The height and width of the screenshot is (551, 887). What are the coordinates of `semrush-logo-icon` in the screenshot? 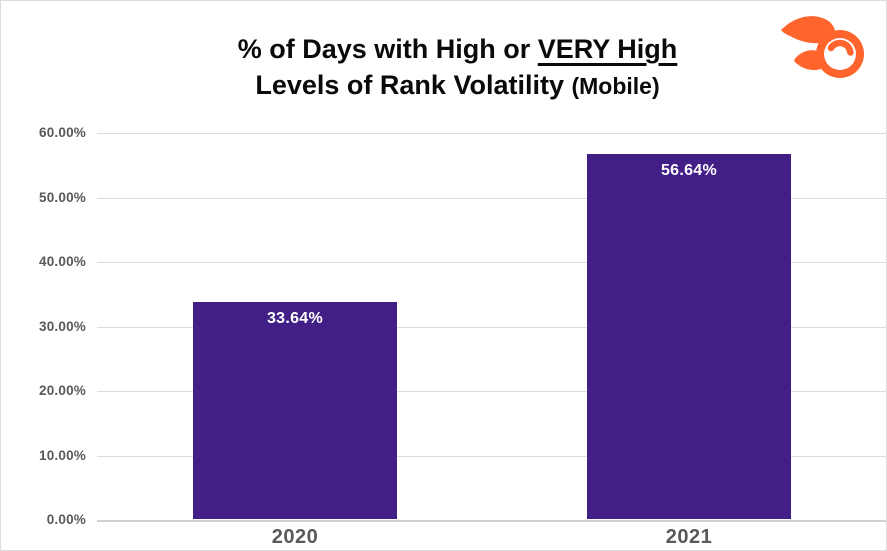 It's located at (828, 49).